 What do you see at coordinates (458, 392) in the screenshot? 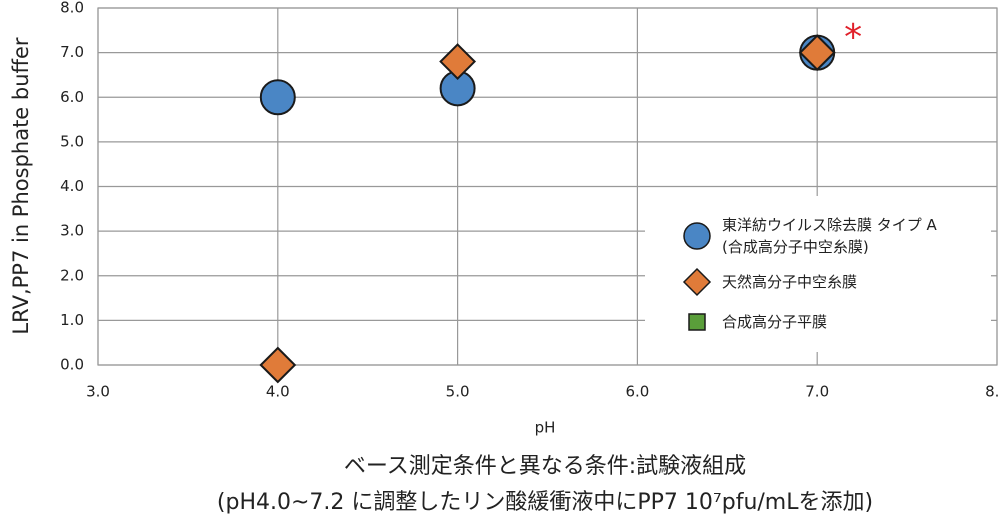
I see `x-tick-label: 5.0` at bounding box center [458, 392].